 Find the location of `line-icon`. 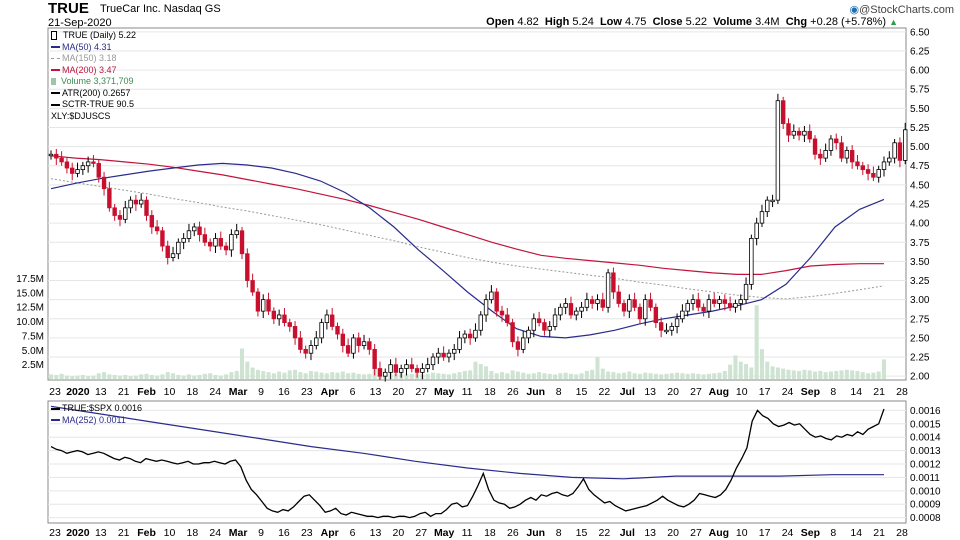

line-icon is located at coordinates (55, 420).